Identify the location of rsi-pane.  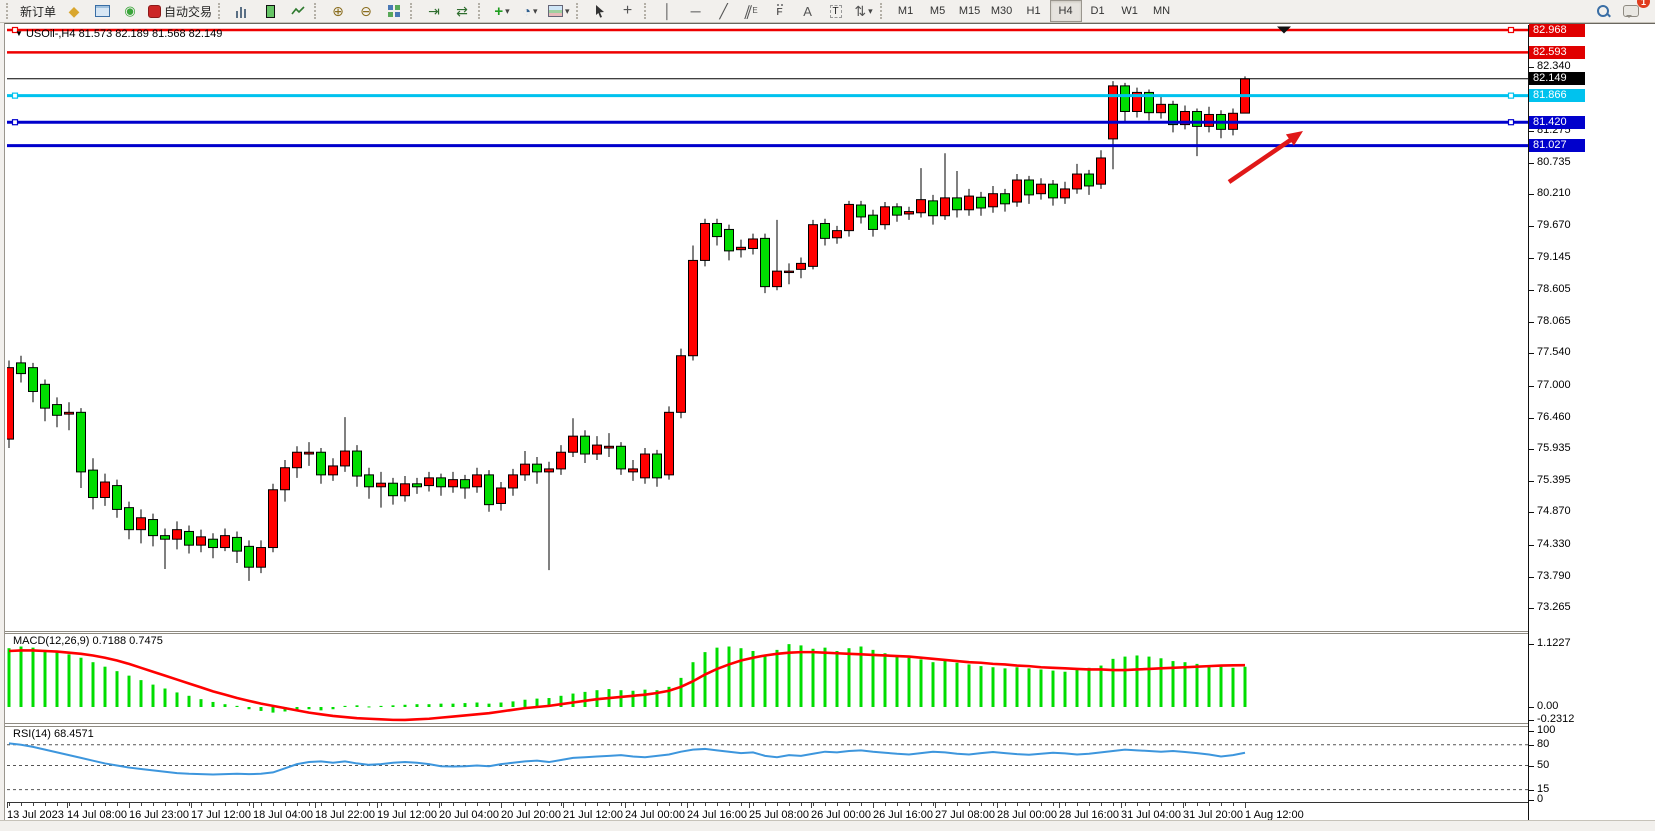
(767, 764).